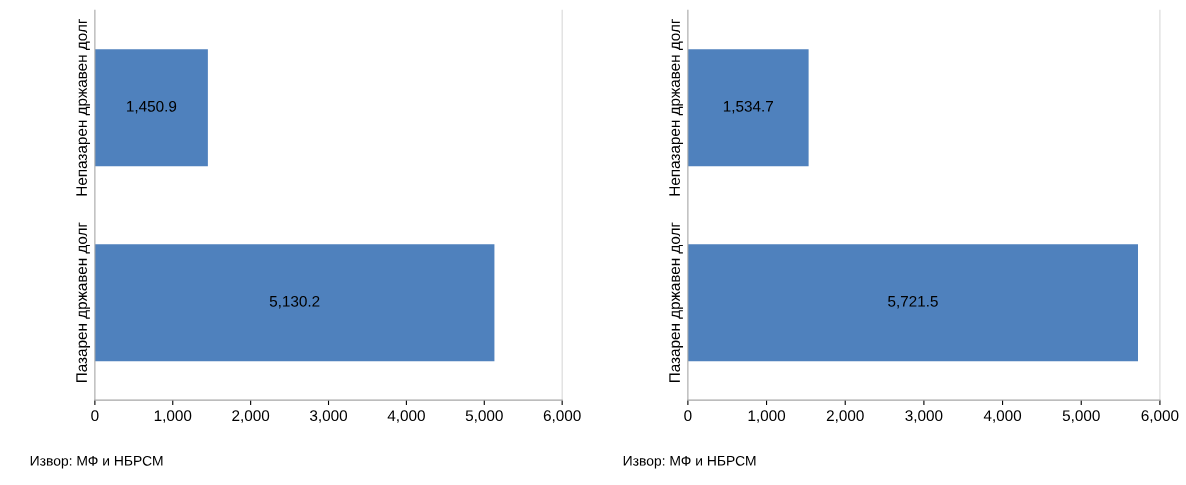 The height and width of the screenshot is (485, 1186). What do you see at coordinates (913, 302) in the screenshot?
I see `data-label: 5,721.5` at bounding box center [913, 302].